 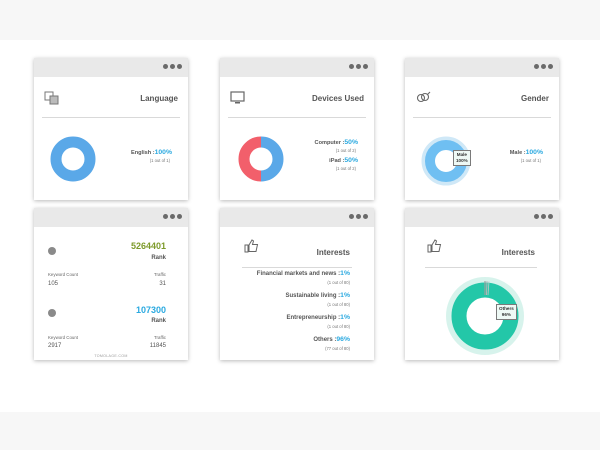 I want to click on traffic-value: 31, so click(x=162, y=284).